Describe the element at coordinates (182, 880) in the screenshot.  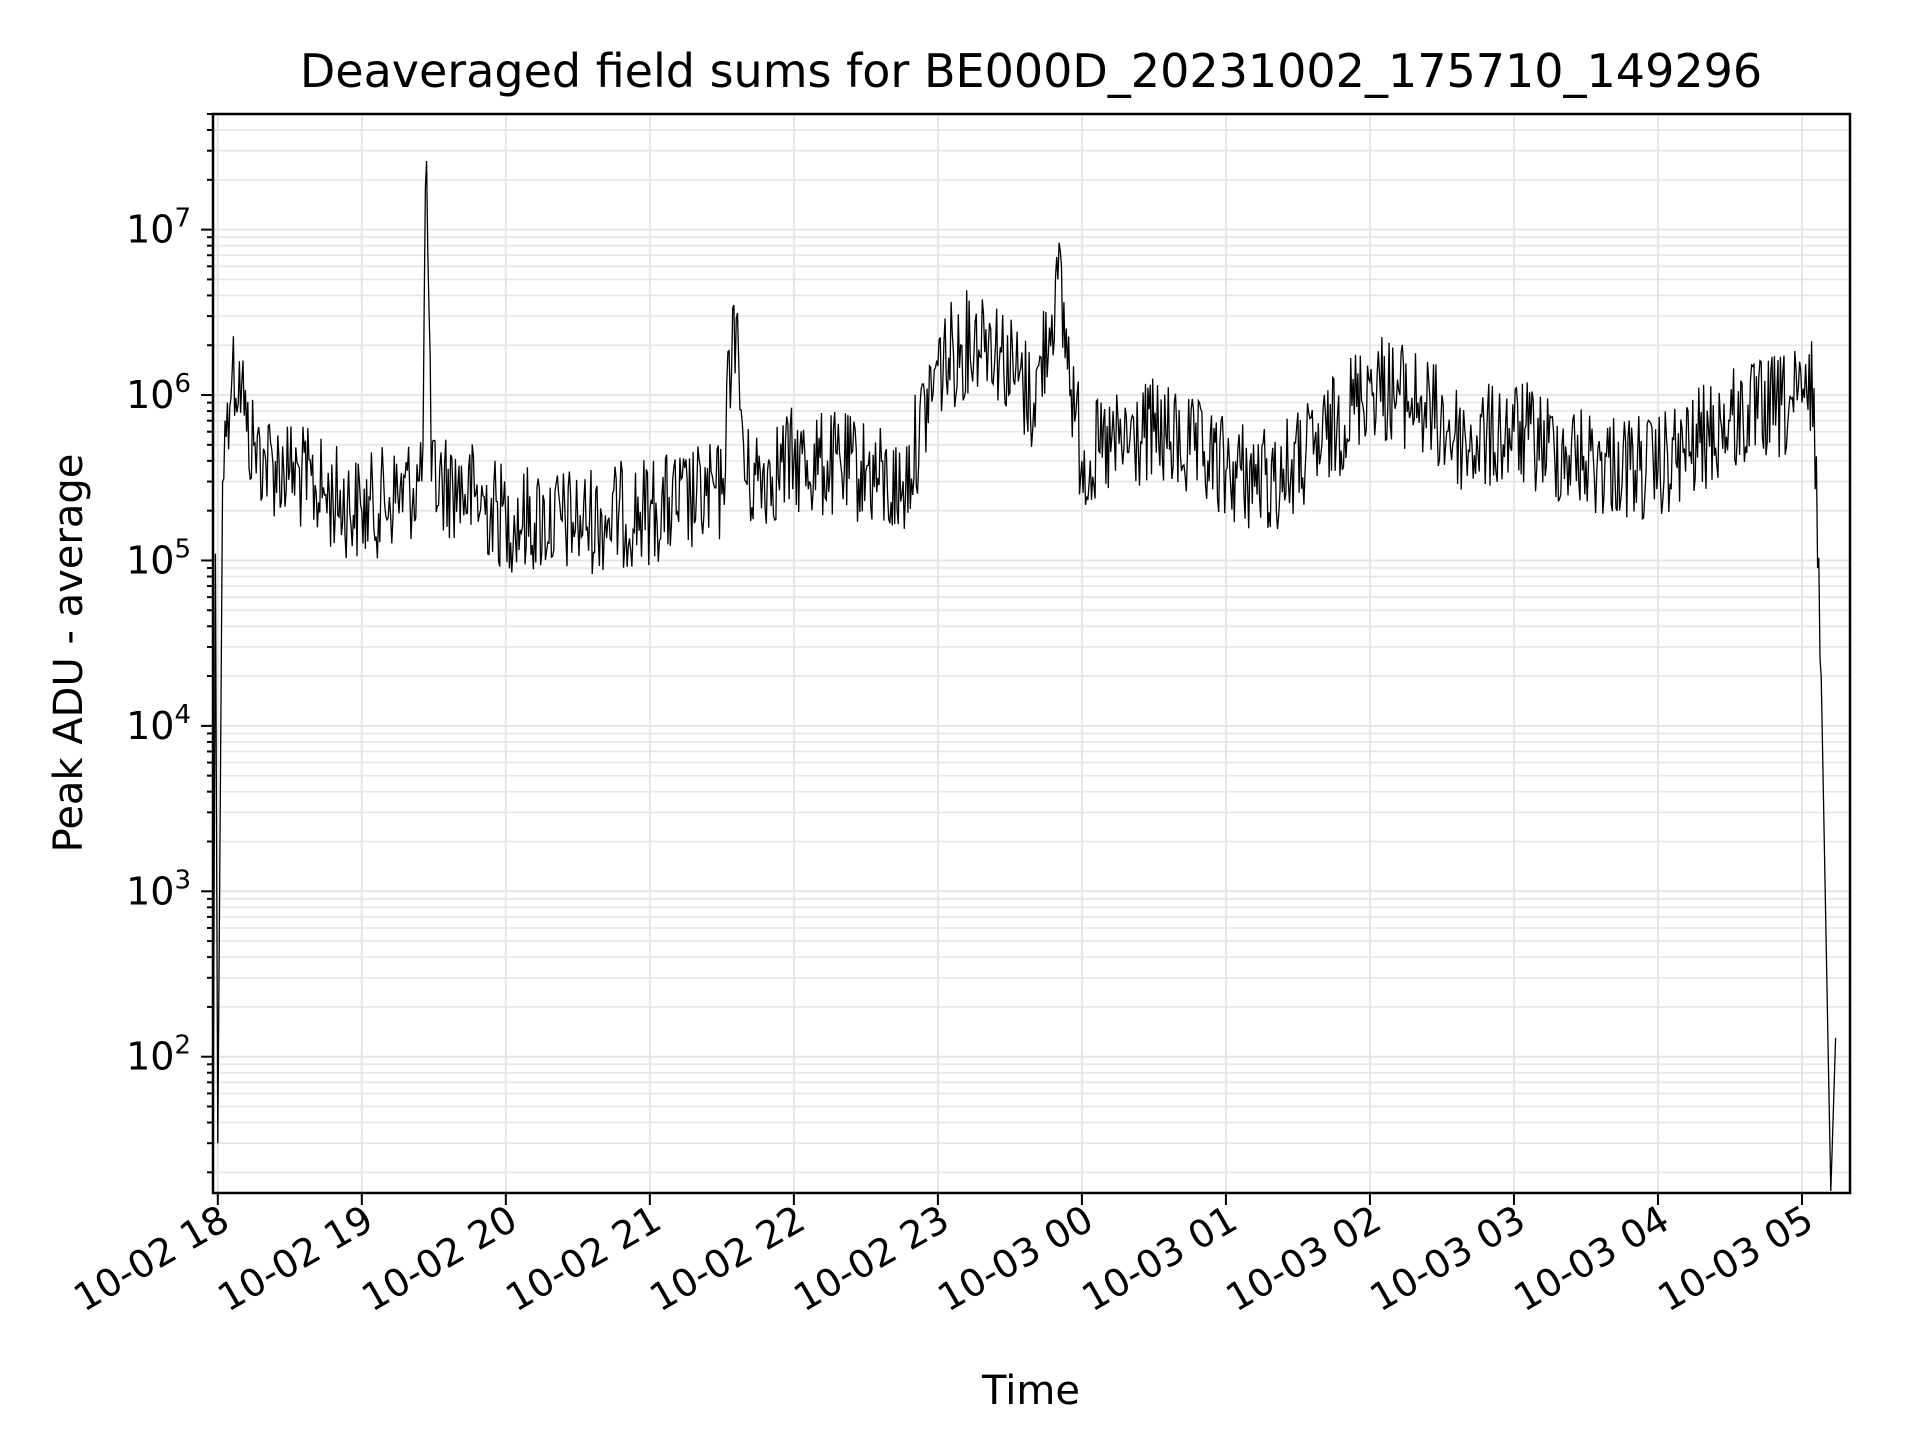
I see `y-tick-exponent: 3` at that location.